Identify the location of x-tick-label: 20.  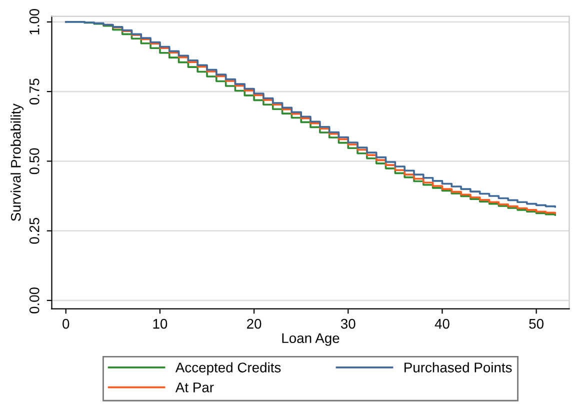
(254, 323).